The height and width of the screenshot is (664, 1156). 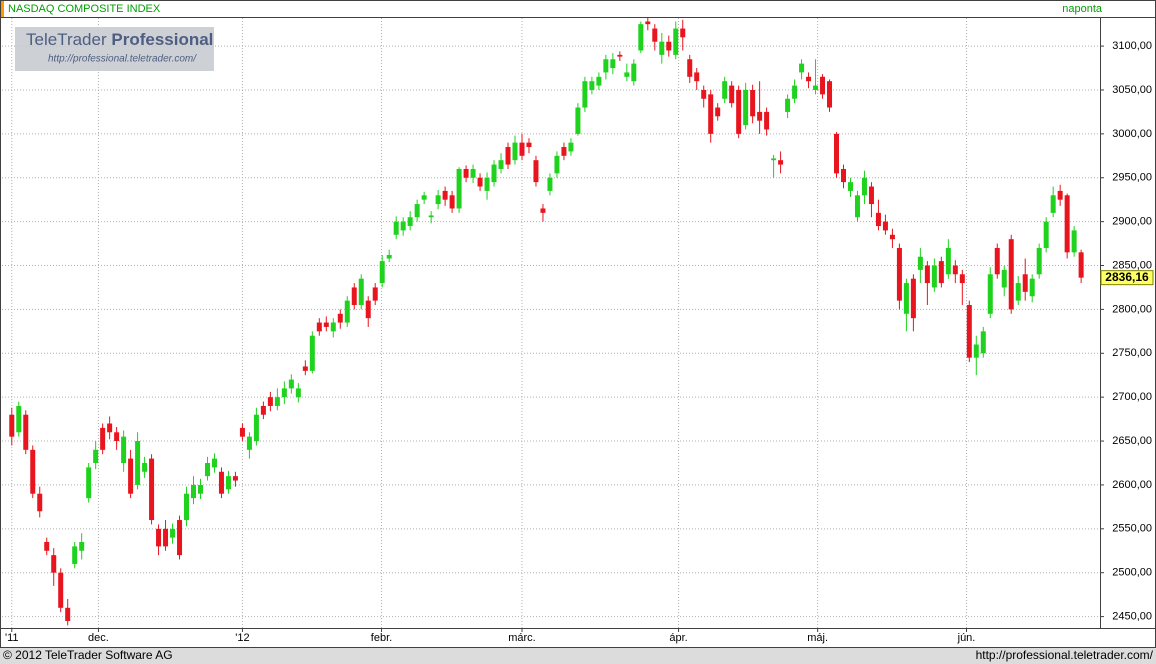 I want to click on watermark-product: Professional, so click(x=162, y=39).